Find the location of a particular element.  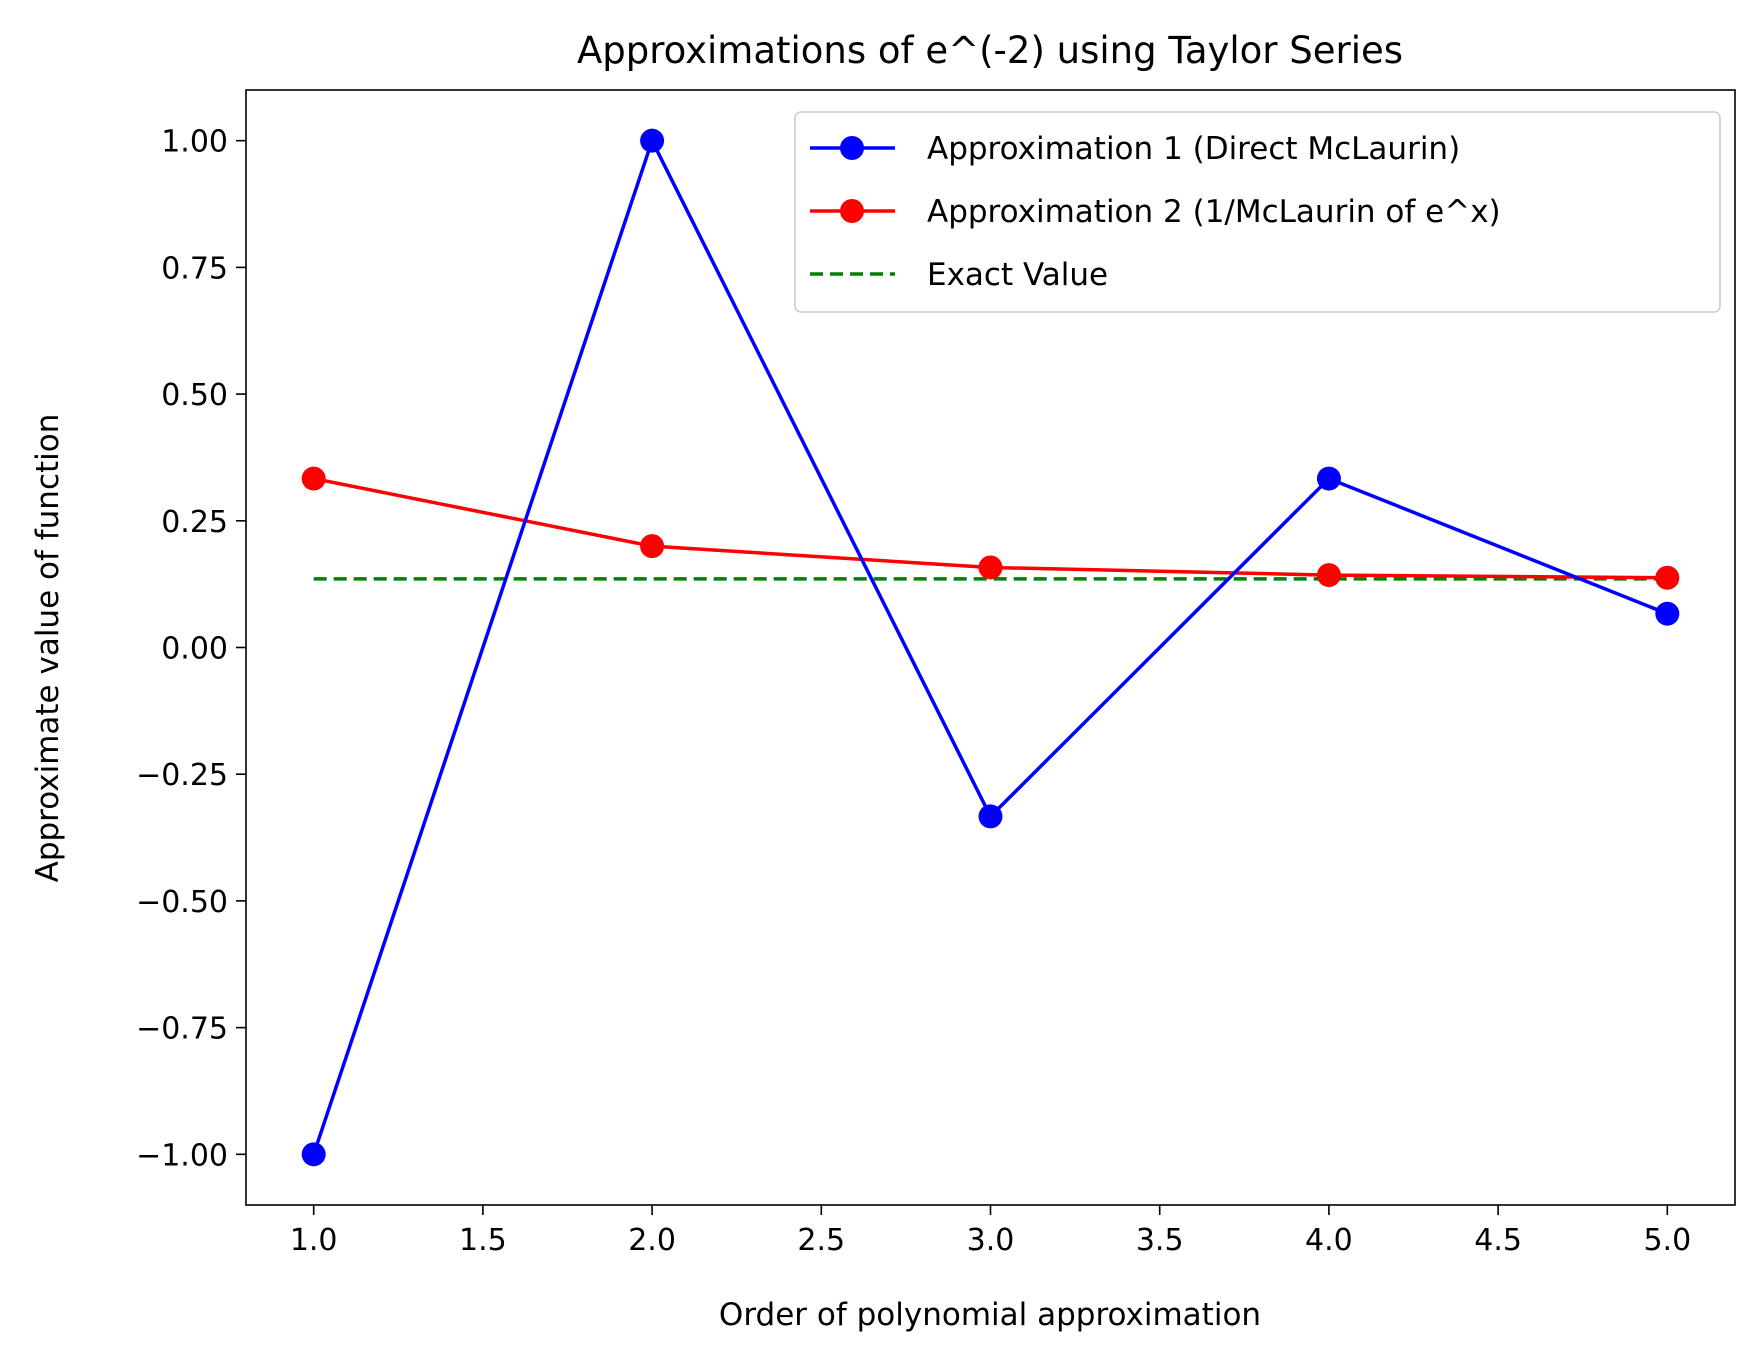

x-tick-label: 3.5 is located at coordinates (1160, 1240).